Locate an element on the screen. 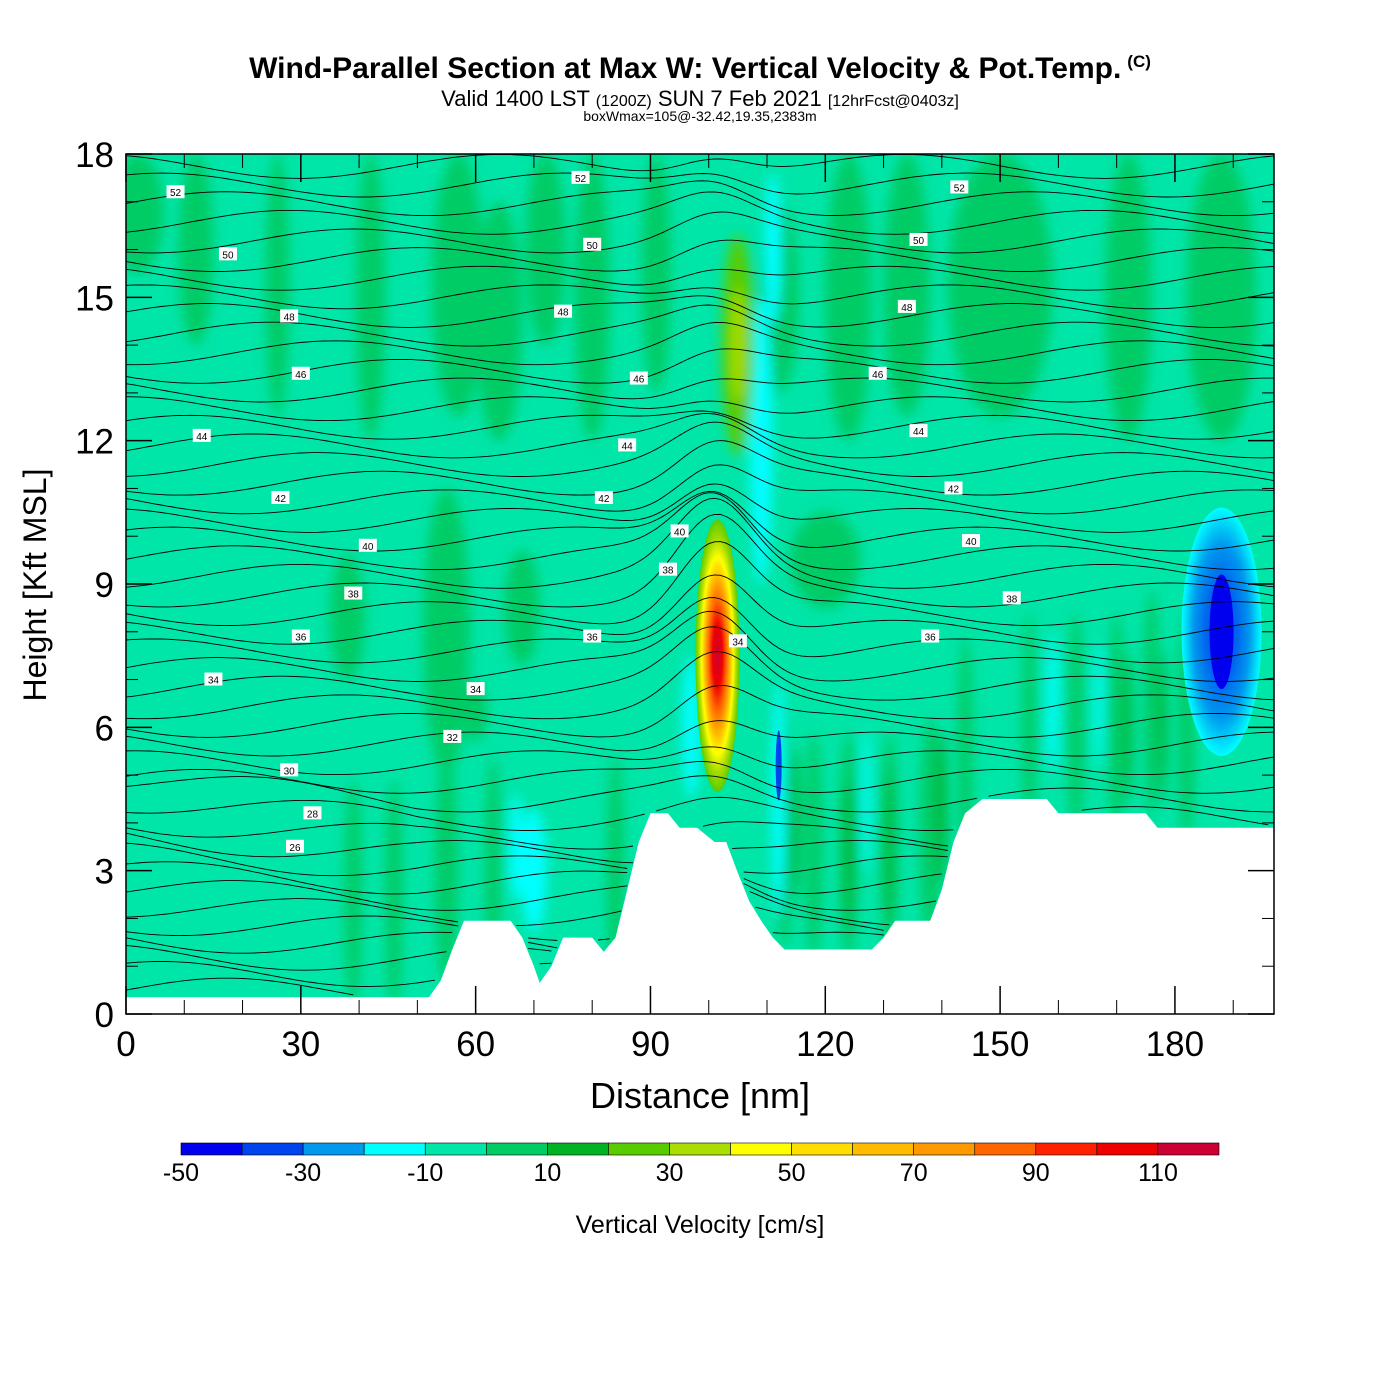 This screenshot has height=1400, width=1400. theta-label: 50 is located at coordinates (919, 241).